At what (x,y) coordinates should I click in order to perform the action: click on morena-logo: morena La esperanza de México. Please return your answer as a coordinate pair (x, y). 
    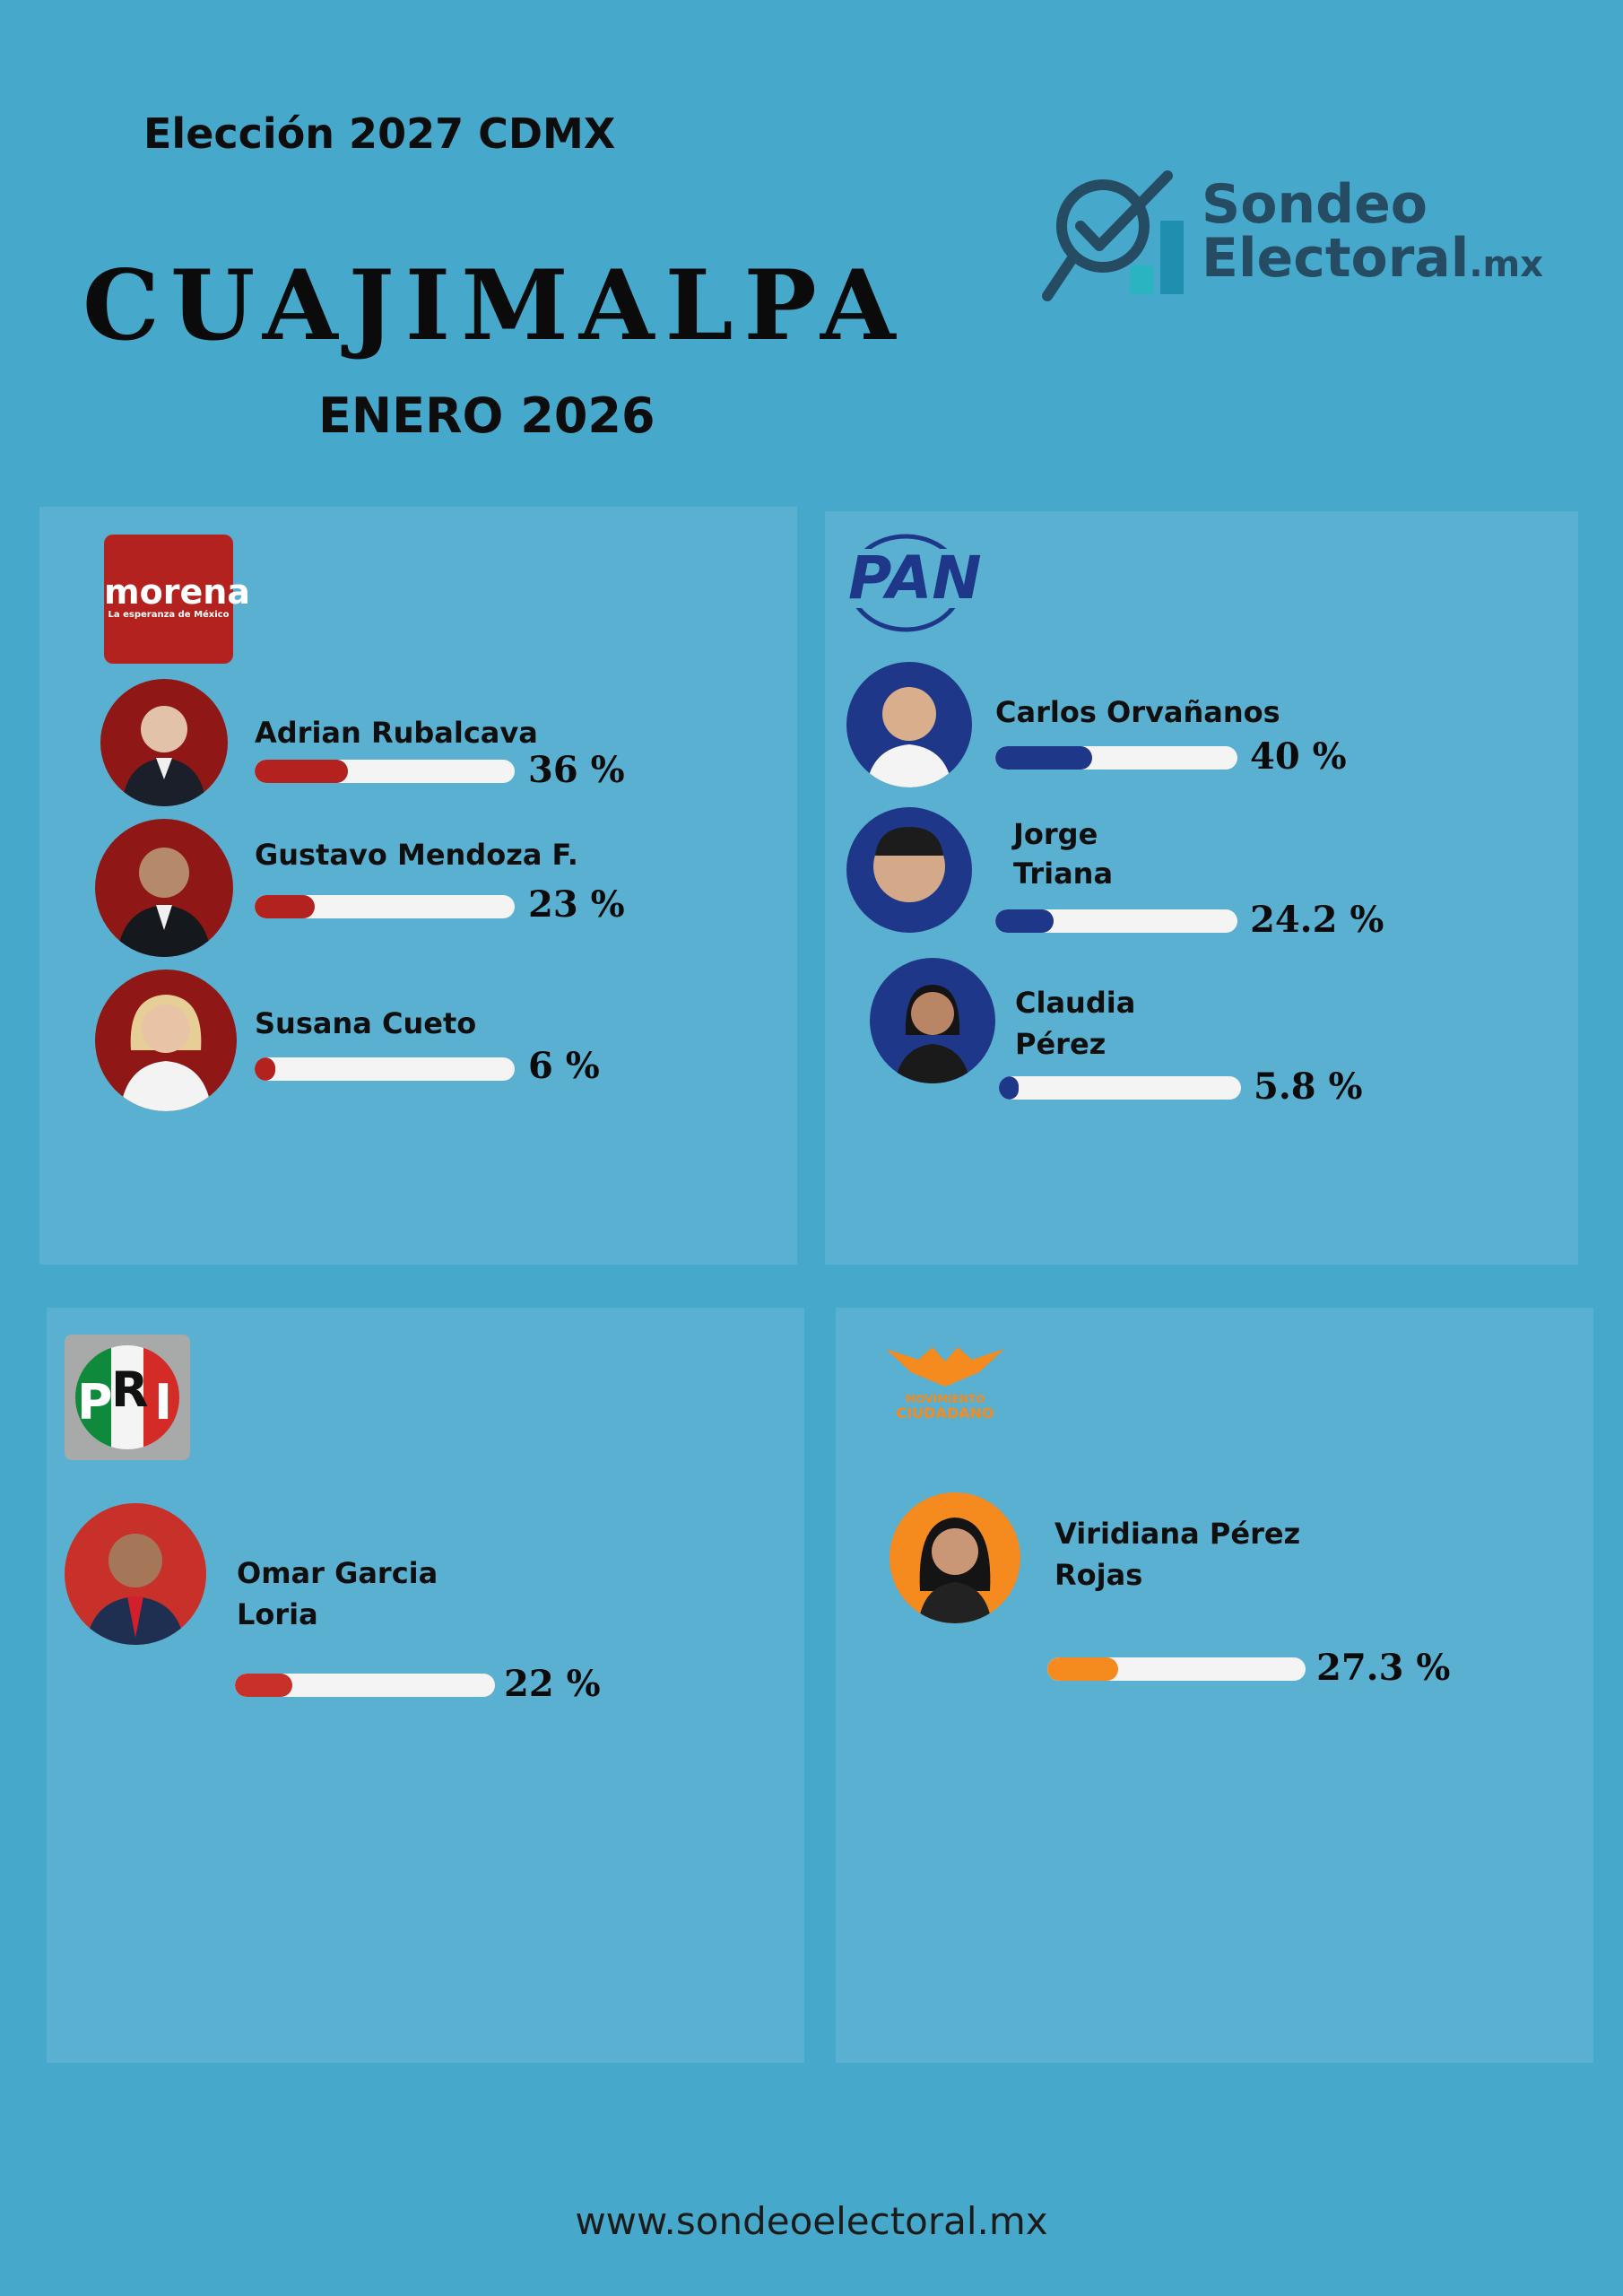
    Looking at the image, I should click on (177, 599).